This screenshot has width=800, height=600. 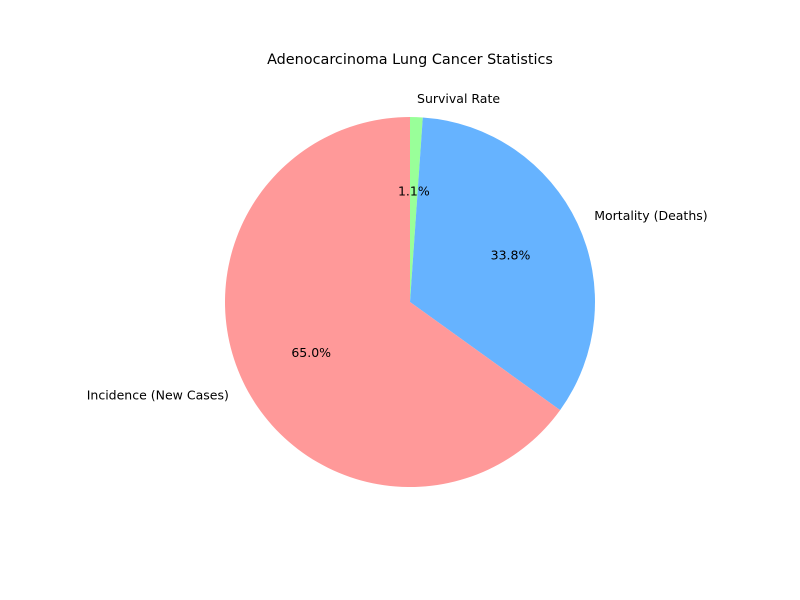 I want to click on slice-percent-2: 65.0%, so click(x=311, y=352).